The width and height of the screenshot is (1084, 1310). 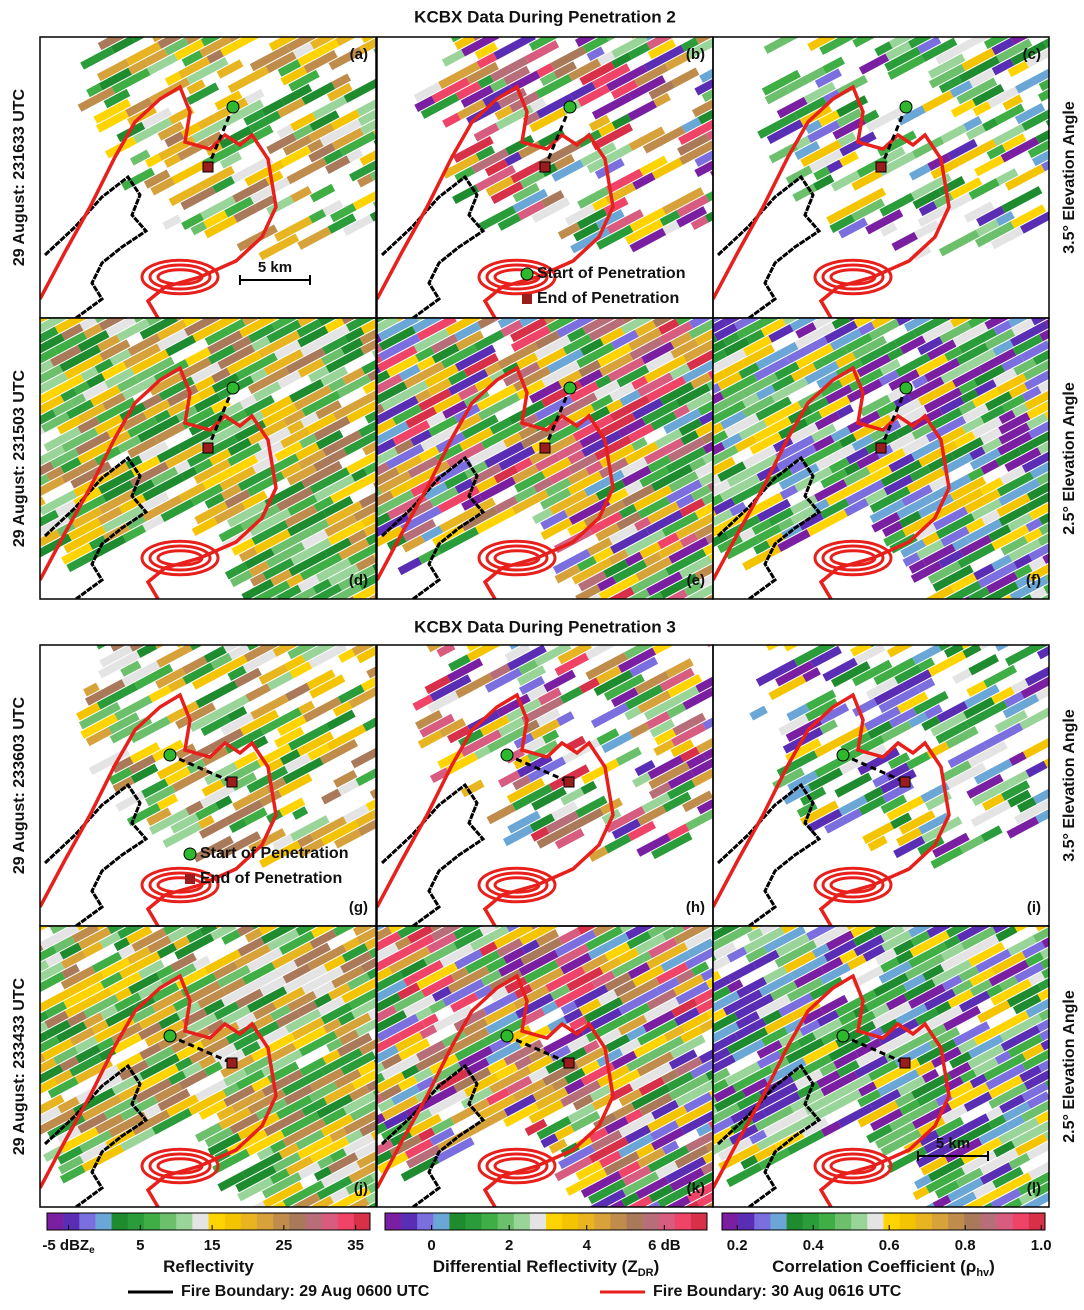 I want to click on panel-label: (h), so click(x=695, y=907).